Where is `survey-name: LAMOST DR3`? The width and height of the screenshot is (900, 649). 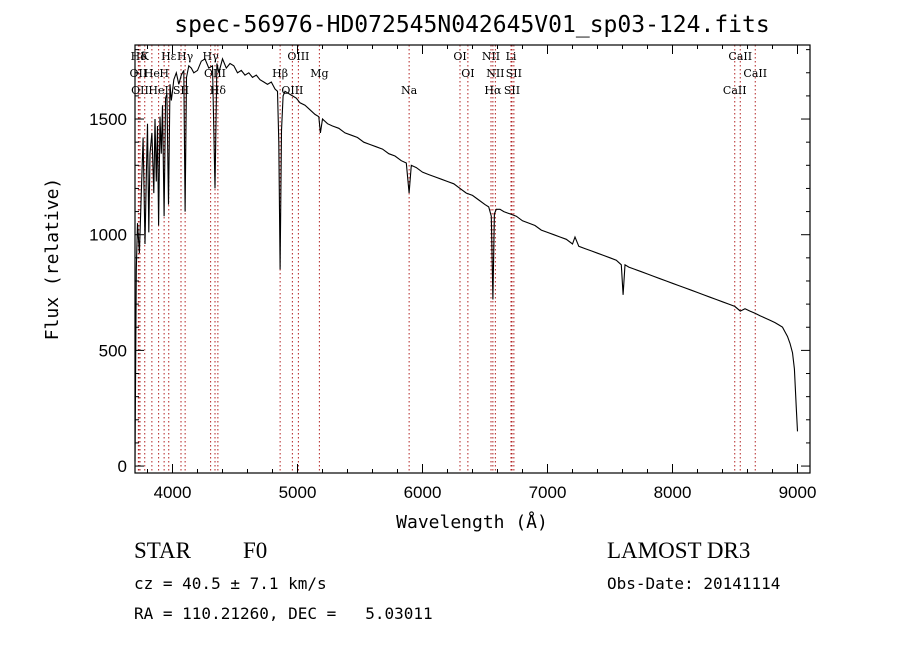 survey-name: LAMOST DR3 is located at coordinates (679, 550).